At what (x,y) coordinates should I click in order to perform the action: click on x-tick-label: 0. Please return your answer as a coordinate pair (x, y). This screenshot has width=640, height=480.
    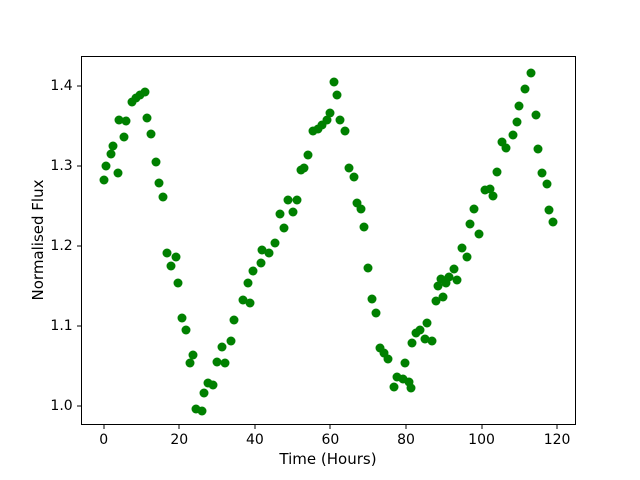
    Looking at the image, I should click on (104, 440).